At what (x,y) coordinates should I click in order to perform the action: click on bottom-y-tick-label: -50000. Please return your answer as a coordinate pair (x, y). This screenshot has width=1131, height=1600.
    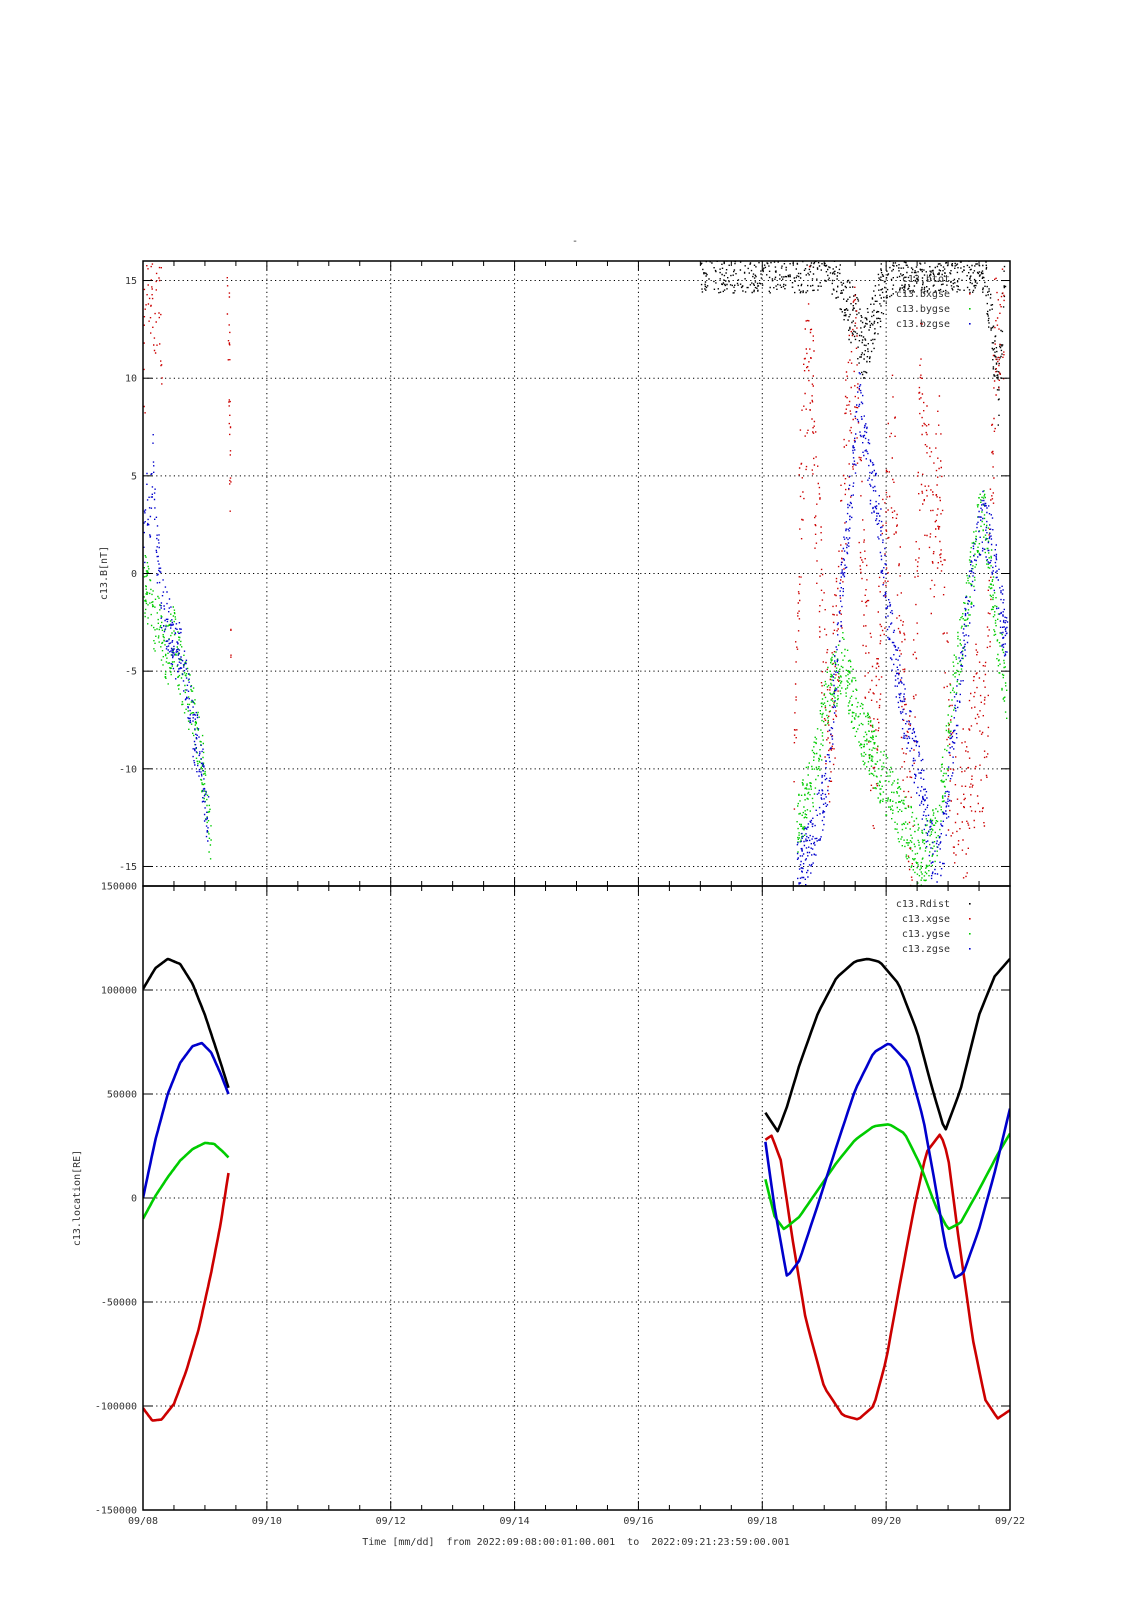
    Looking at the image, I should click on (119, 1303).